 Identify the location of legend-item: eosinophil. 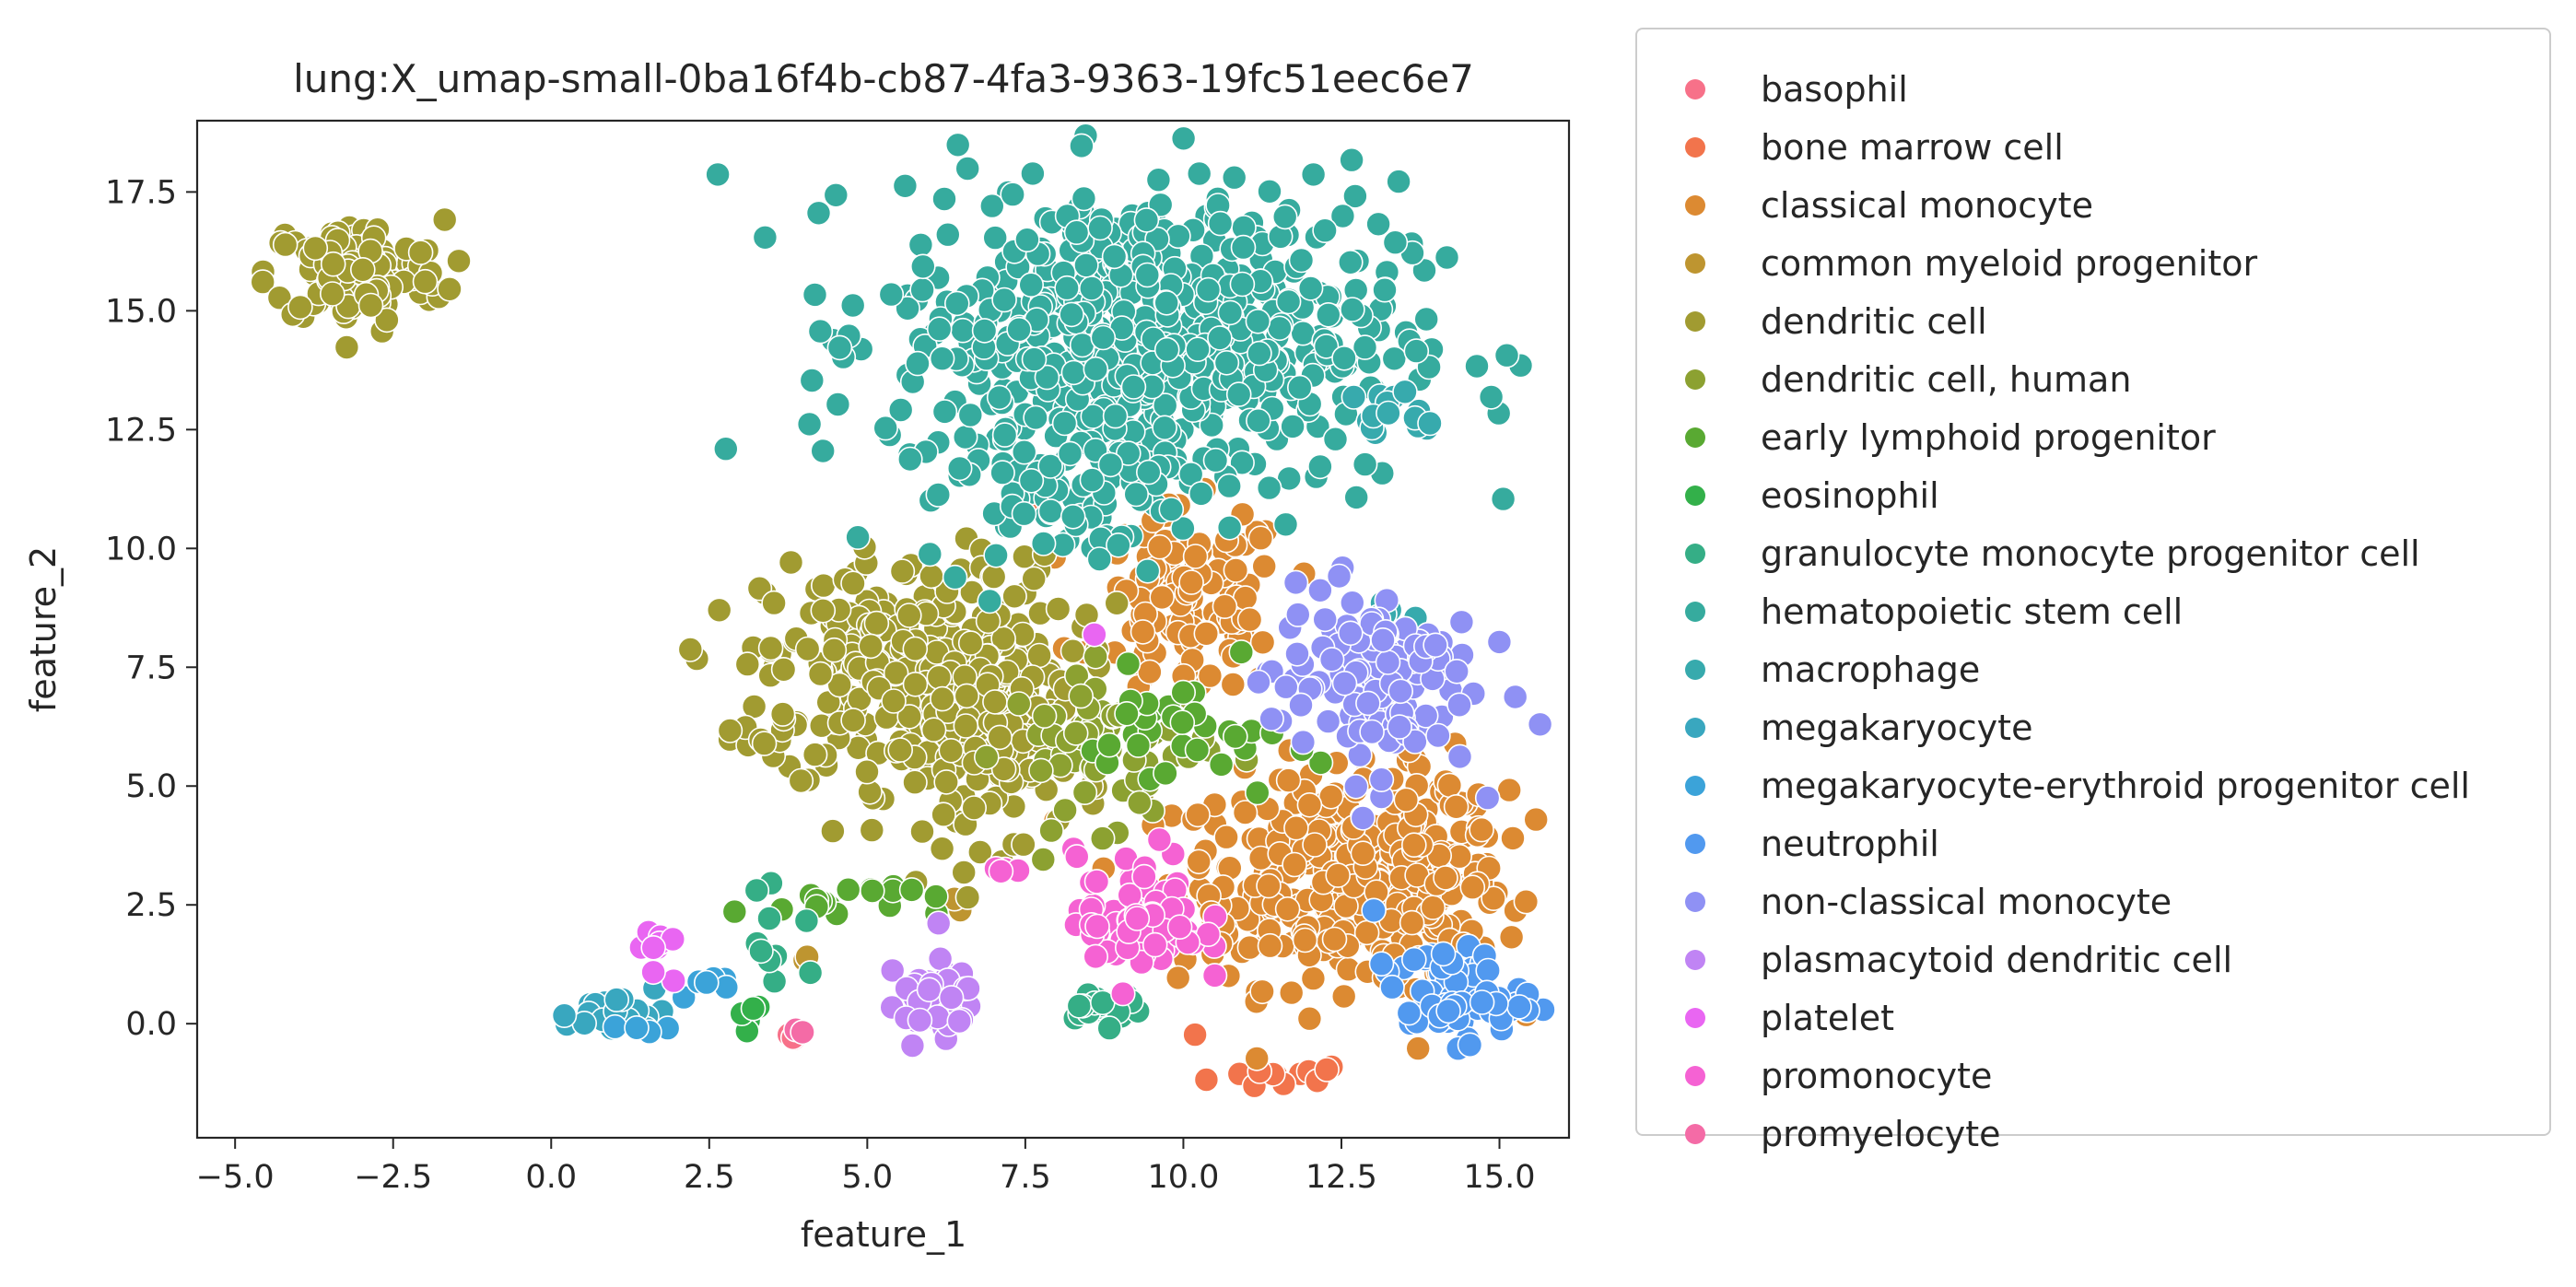
(2093, 495).